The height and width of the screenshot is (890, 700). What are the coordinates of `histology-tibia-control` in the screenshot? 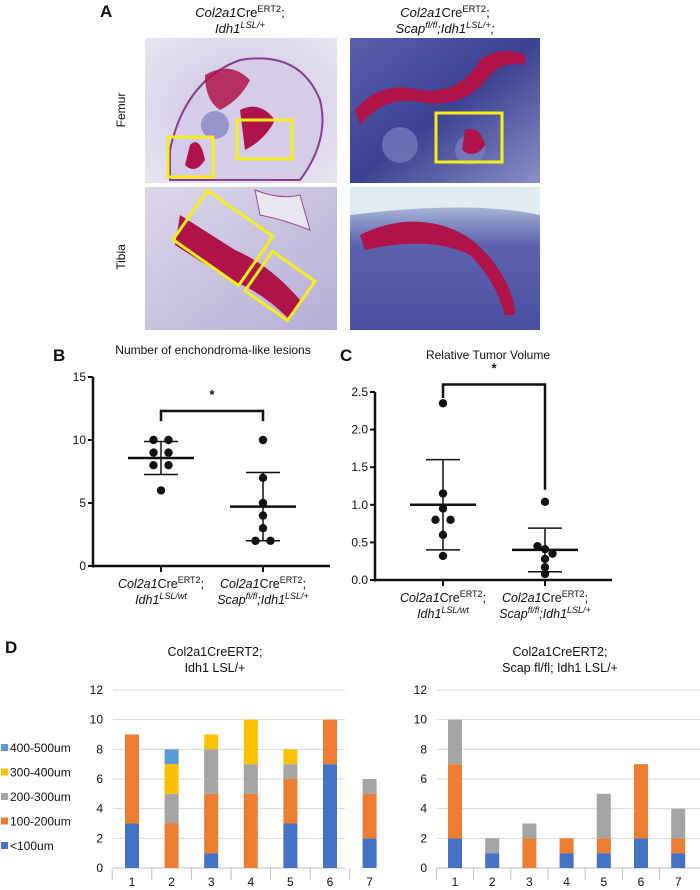 It's located at (241, 258).